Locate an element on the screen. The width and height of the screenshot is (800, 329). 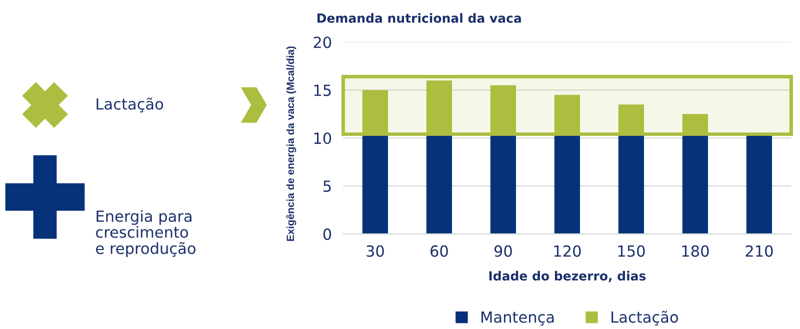
y-tick-label: 5 is located at coordinates (327, 186).